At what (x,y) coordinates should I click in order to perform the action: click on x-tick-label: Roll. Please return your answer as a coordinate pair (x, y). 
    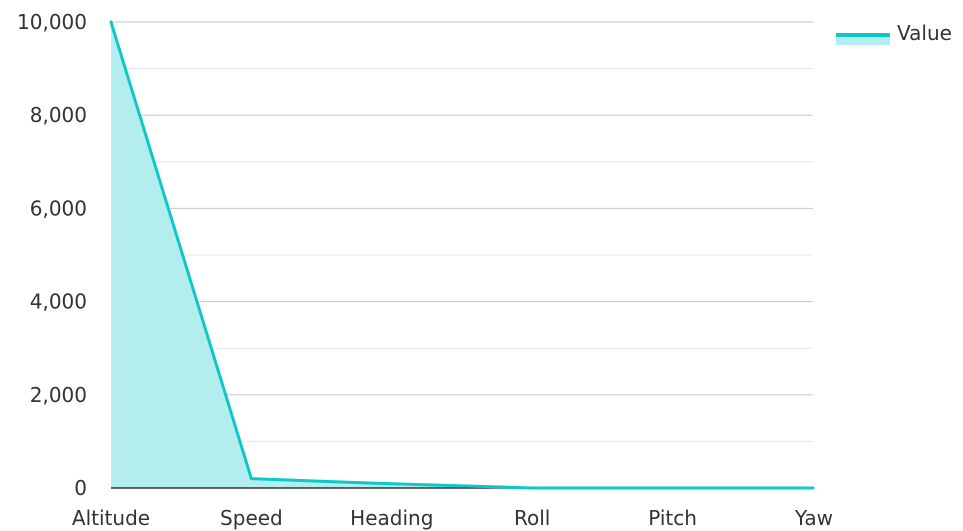
    Looking at the image, I should click on (532, 518).